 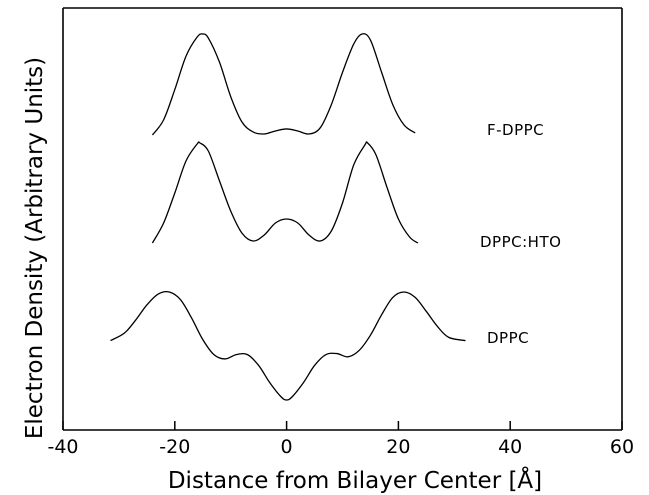 What do you see at coordinates (287, 447) in the screenshot?
I see `x-tick-label: 0` at bounding box center [287, 447].